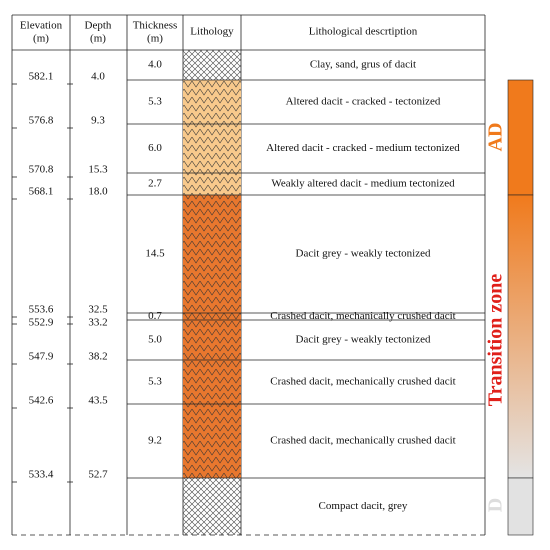 The image size is (550, 550). I want to click on elevation-label: 553.6, so click(41, 310).